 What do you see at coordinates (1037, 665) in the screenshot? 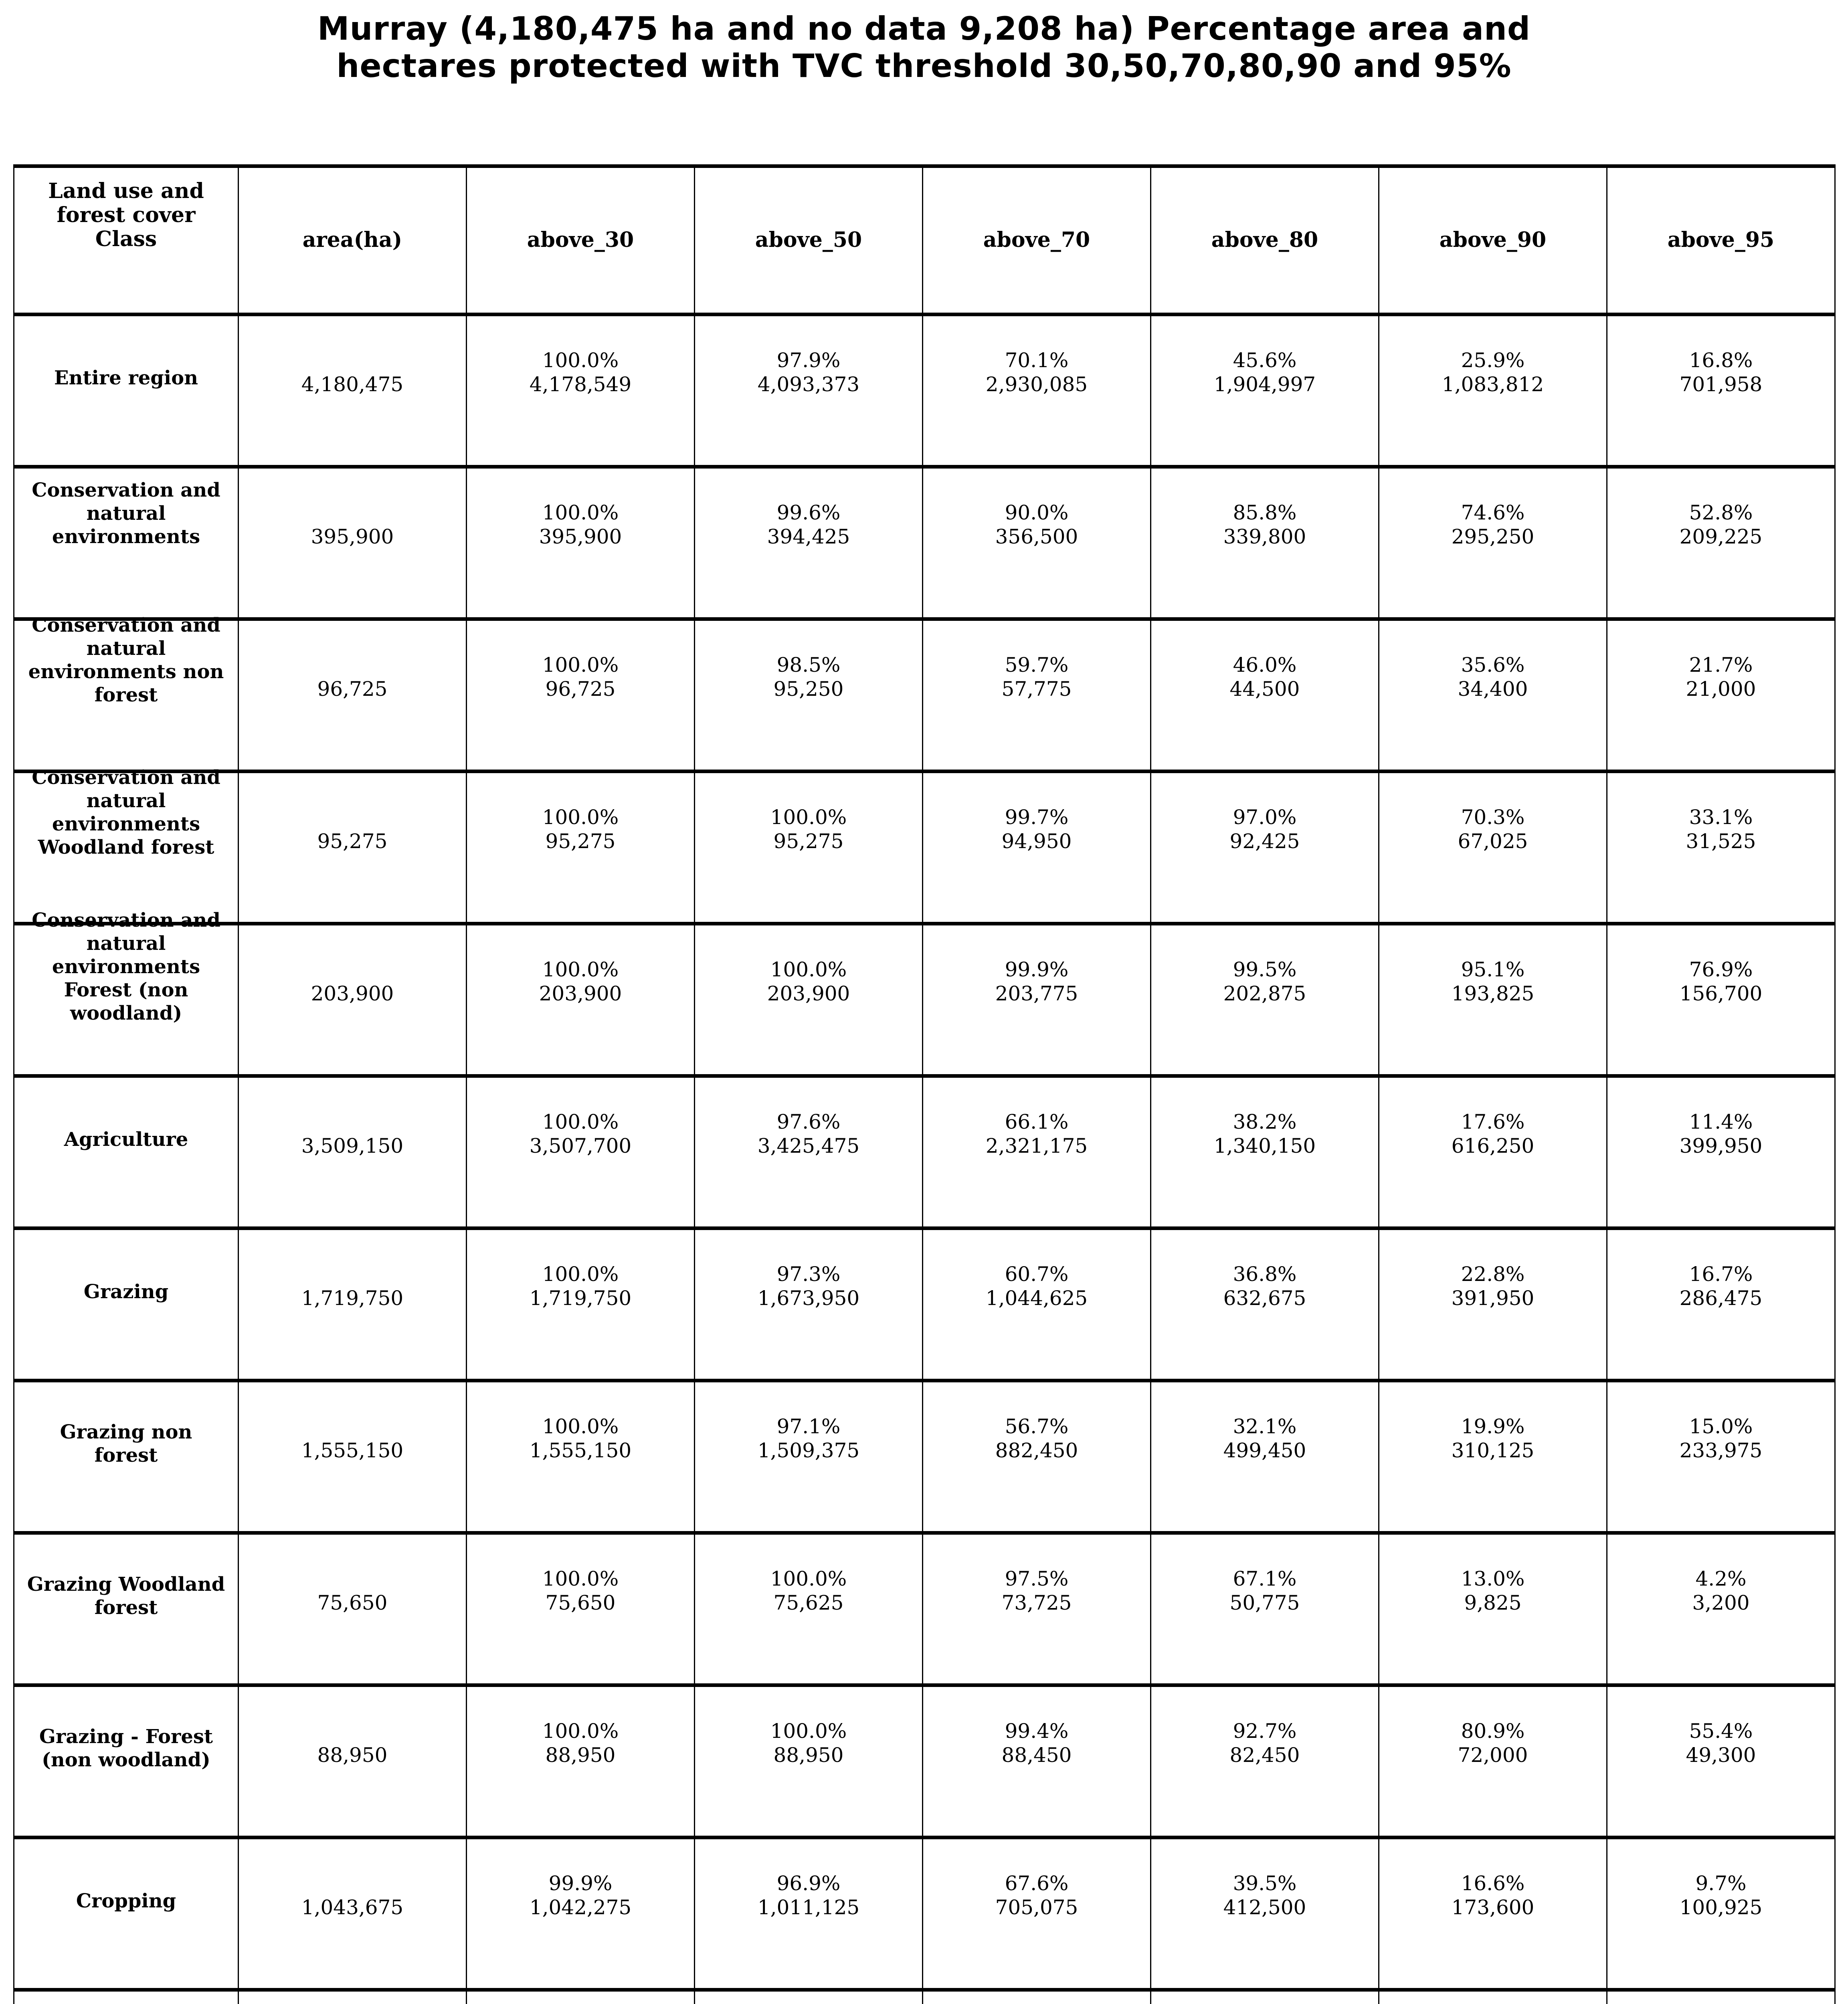
I see `percent-value: 59.7%` at bounding box center [1037, 665].